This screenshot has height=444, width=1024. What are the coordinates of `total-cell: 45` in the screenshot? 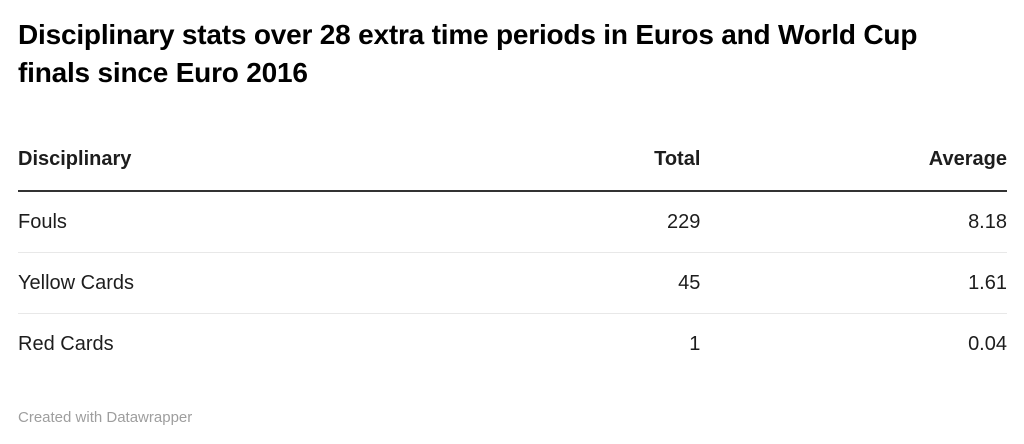 It's located at (596, 283).